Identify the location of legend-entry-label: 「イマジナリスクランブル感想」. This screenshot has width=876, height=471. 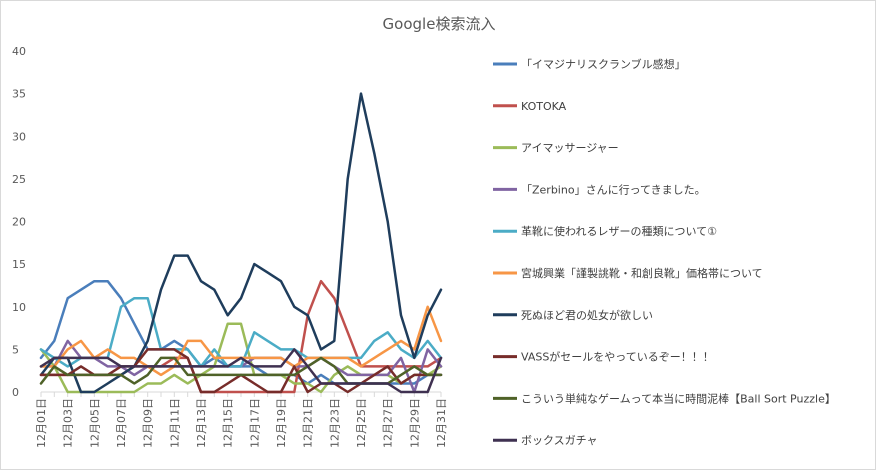
(603, 64).